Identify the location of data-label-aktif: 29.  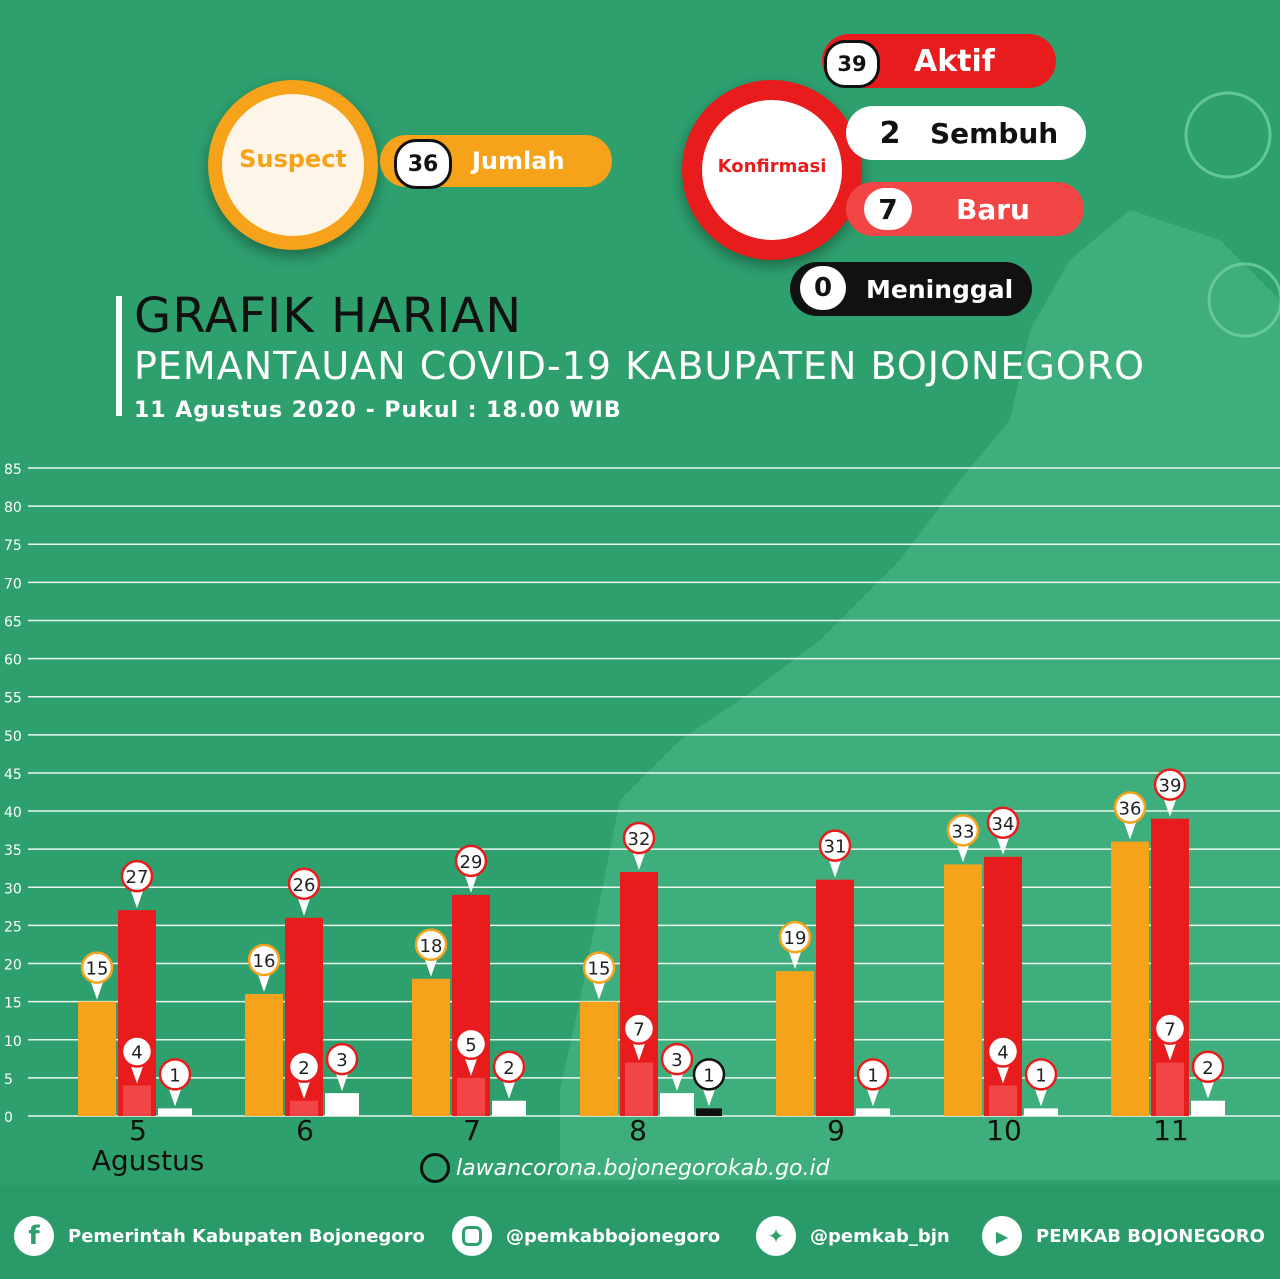
(471, 862).